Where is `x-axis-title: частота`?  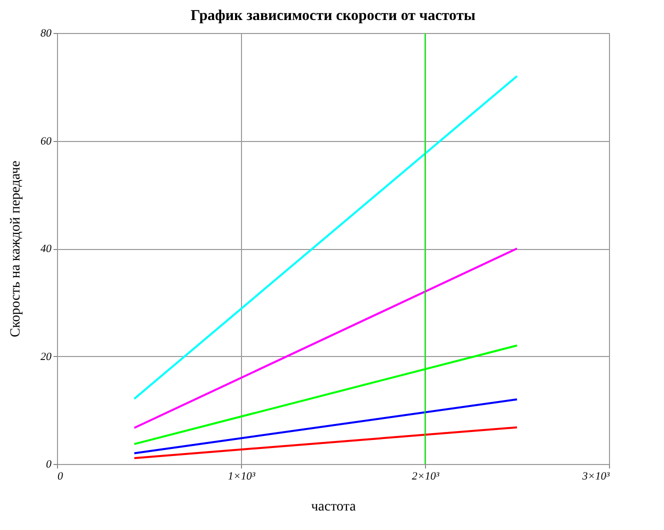
x-axis-title: частота is located at coordinates (334, 507).